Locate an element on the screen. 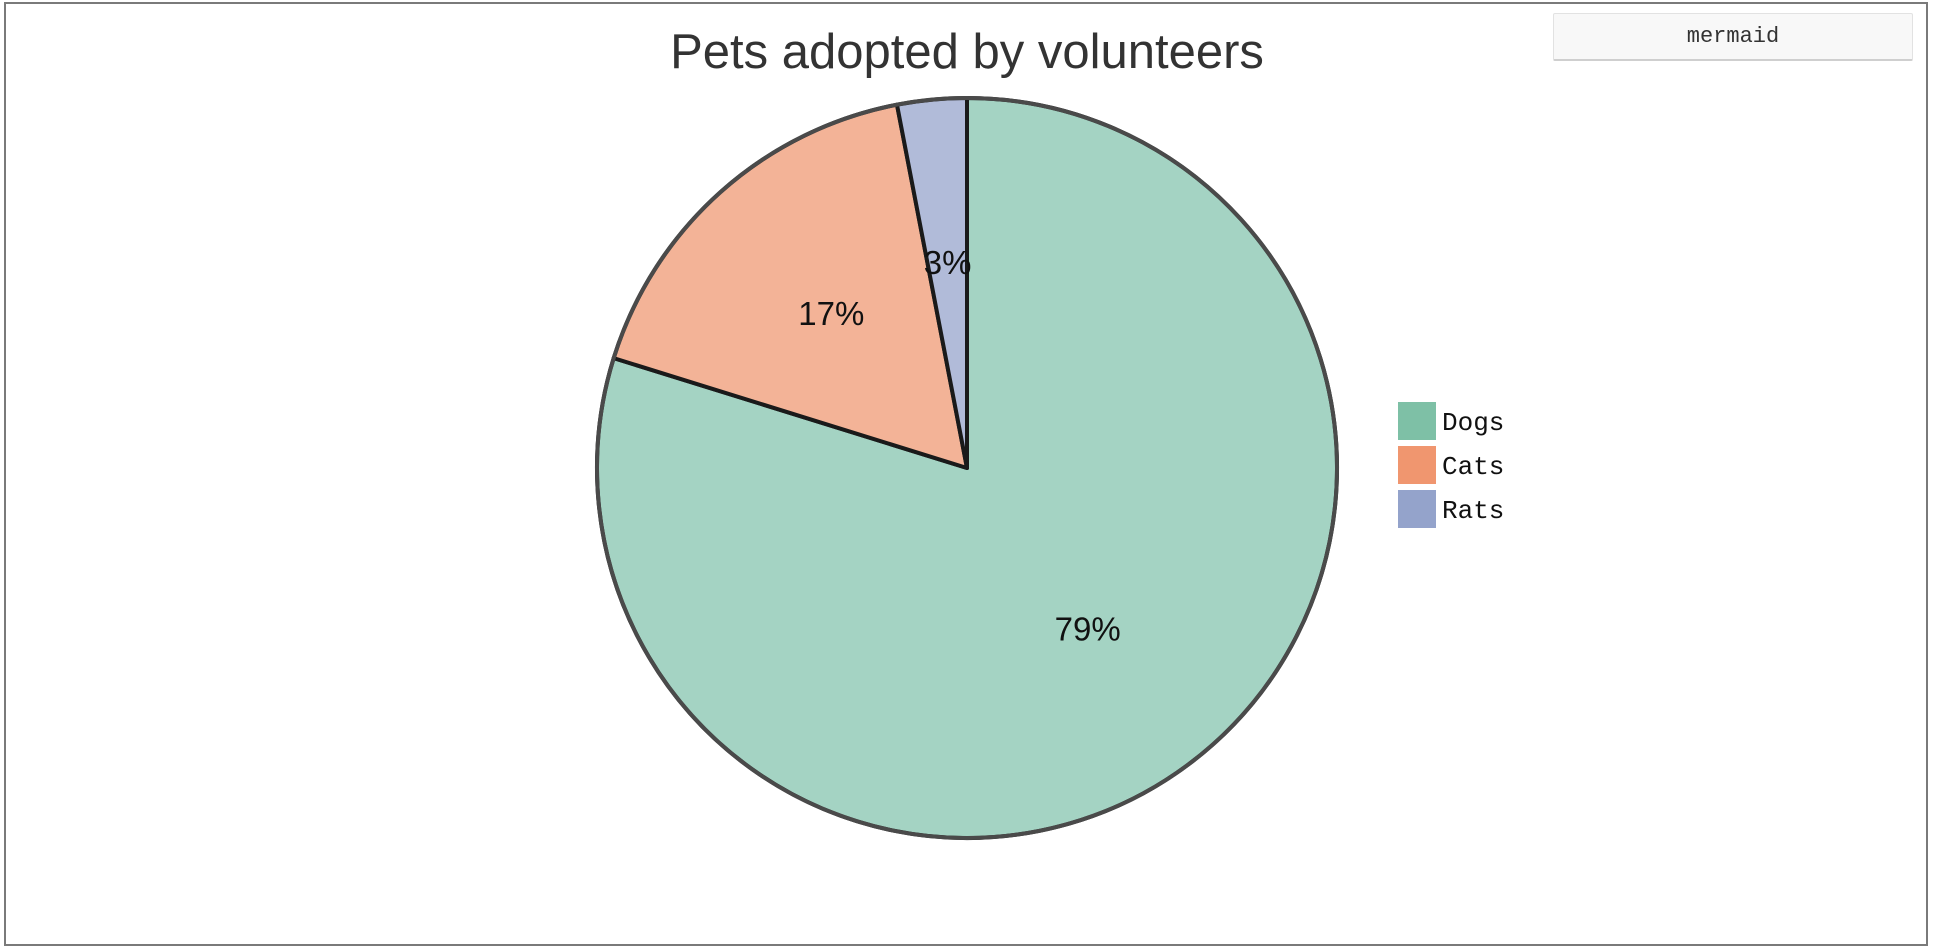  slice-label-dogs: 79% is located at coordinates (1088, 629).